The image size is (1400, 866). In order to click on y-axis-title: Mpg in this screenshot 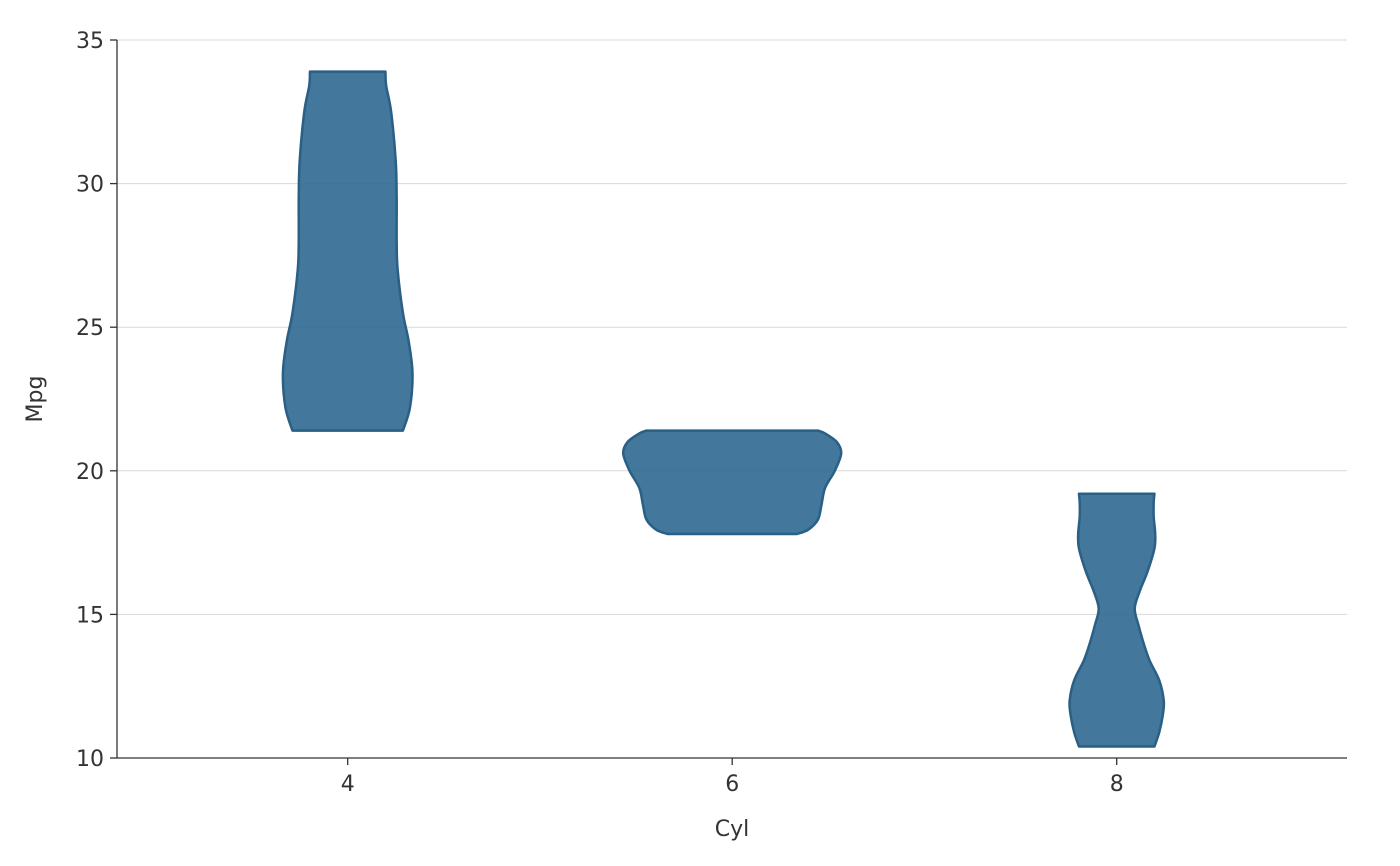, I will do `click(35, 399)`.